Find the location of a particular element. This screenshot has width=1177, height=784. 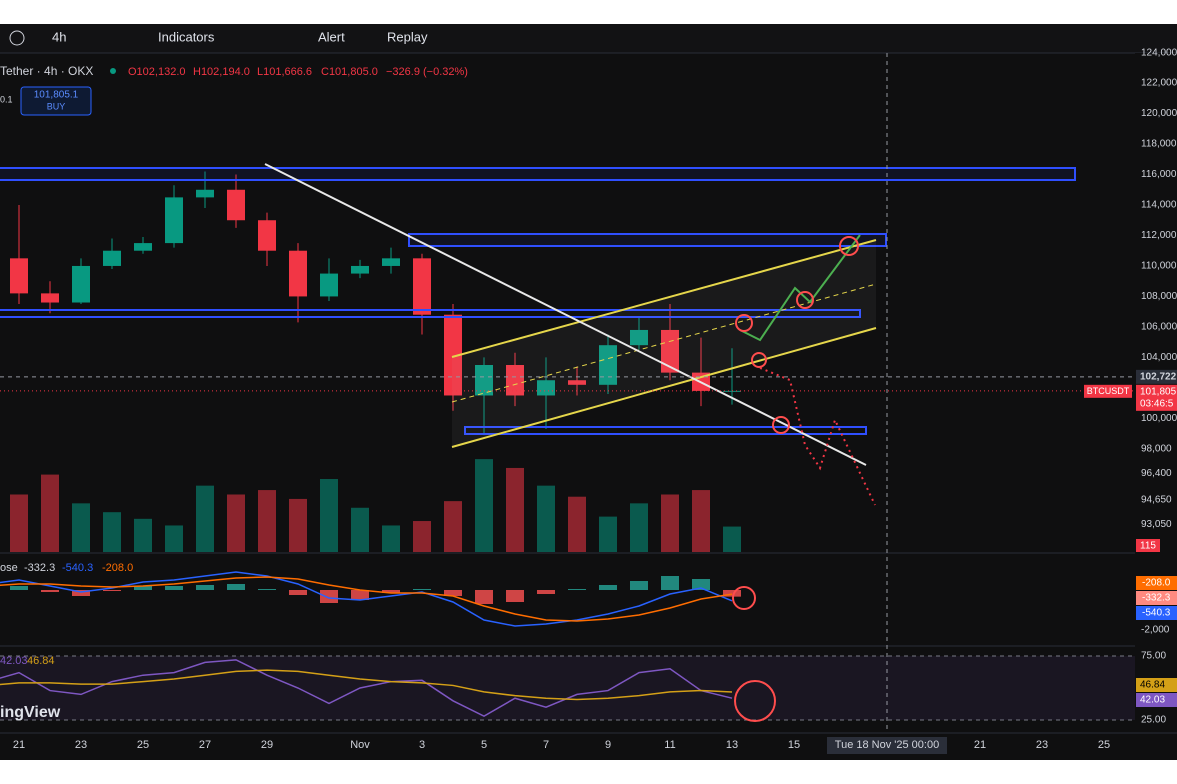

macd-value: -208.0 is located at coordinates (1156, 583).